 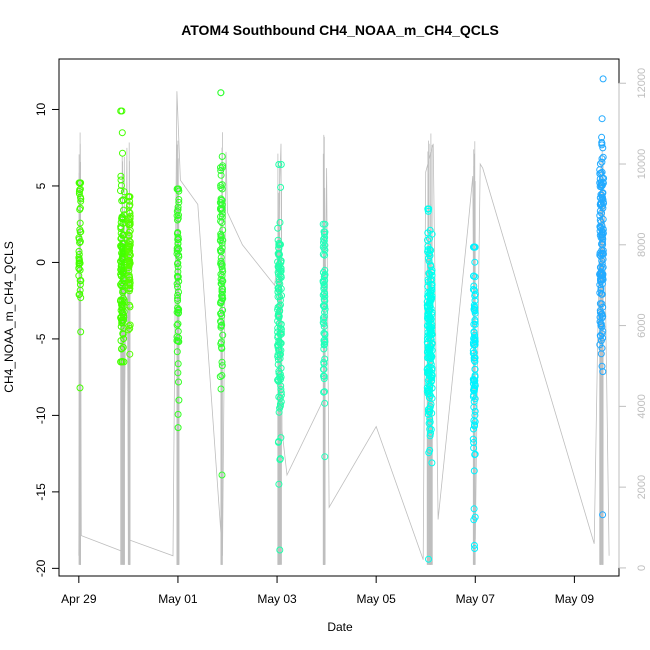 What do you see at coordinates (277, 599) in the screenshot?
I see `x-tick-label: May 03` at bounding box center [277, 599].